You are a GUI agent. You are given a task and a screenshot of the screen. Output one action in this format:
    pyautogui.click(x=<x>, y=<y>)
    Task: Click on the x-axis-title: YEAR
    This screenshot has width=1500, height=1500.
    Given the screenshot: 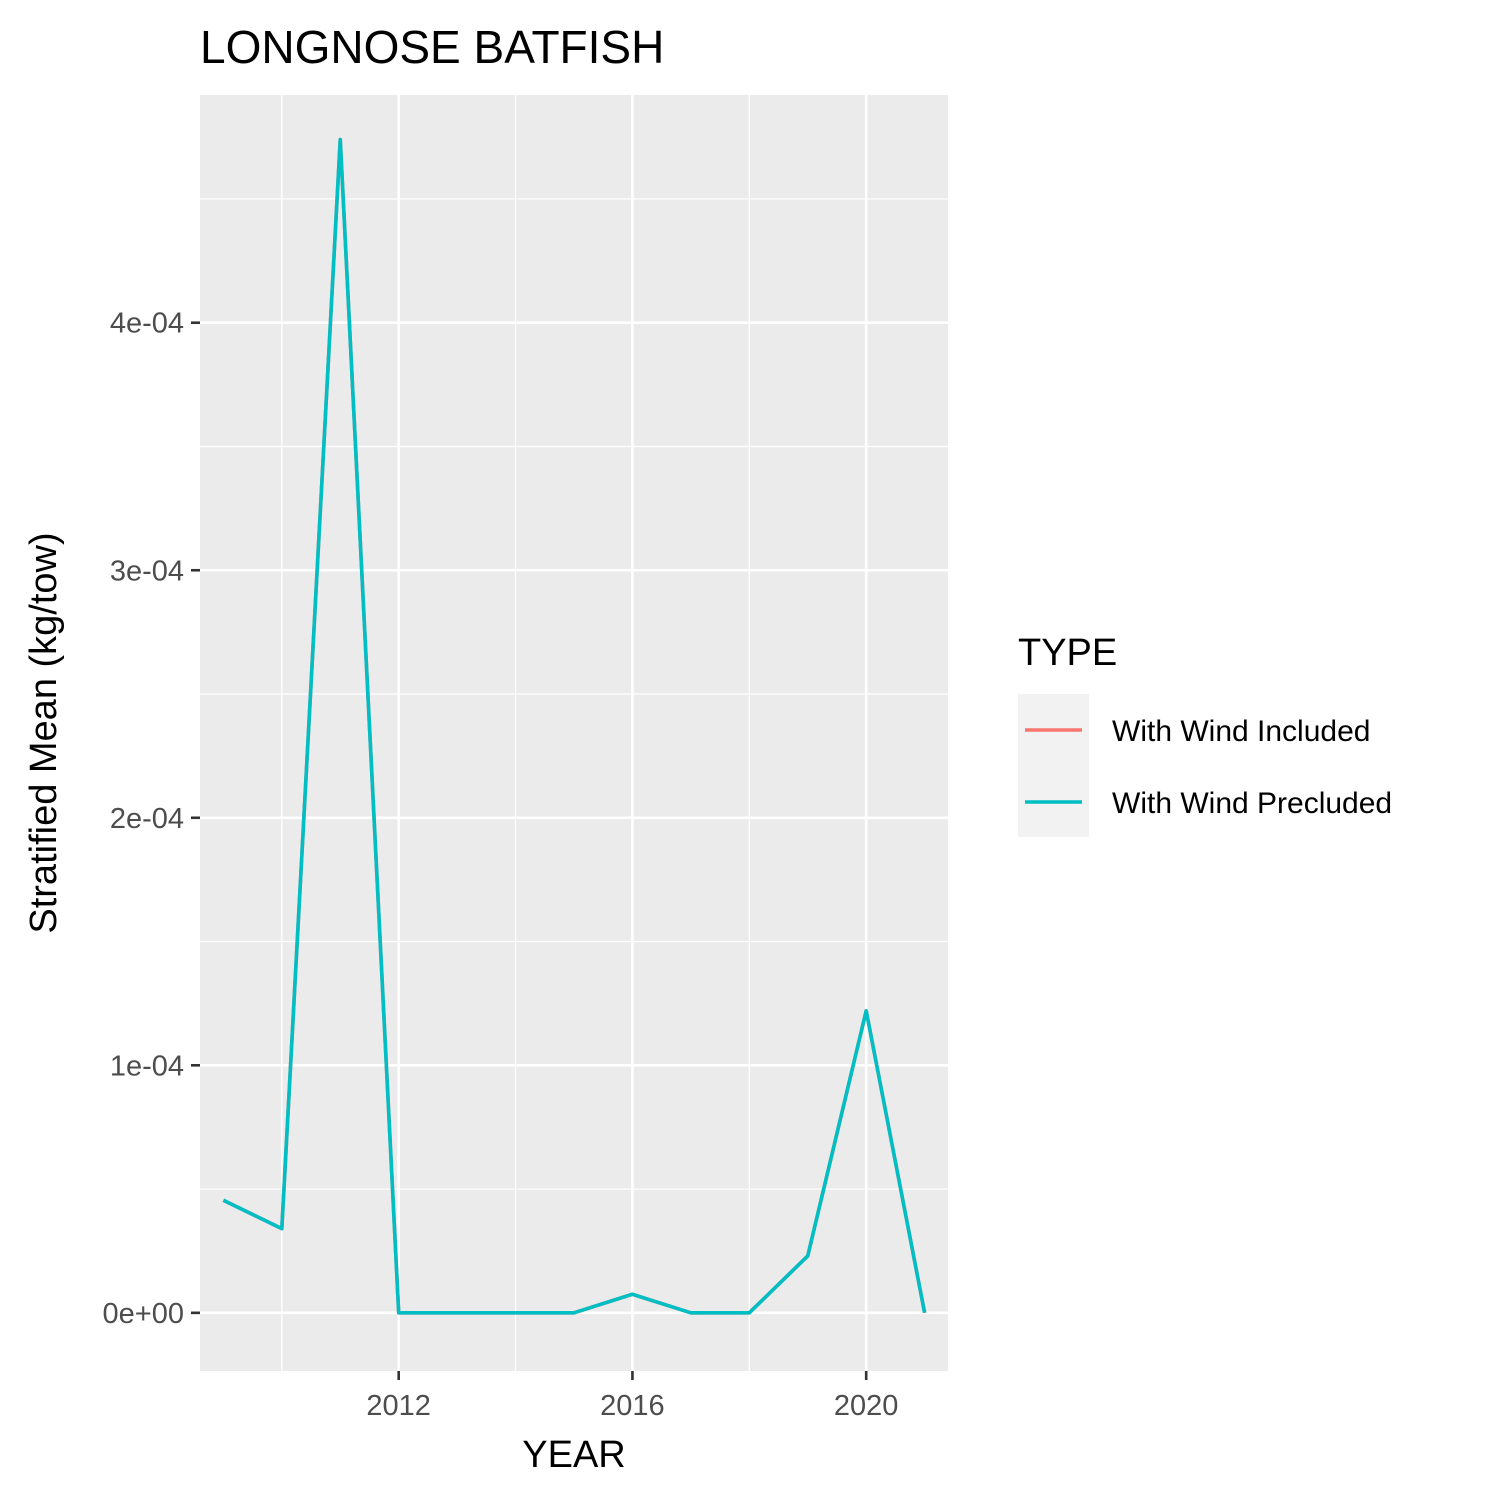 What is the action you would take?
    pyautogui.click(x=573, y=1455)
    